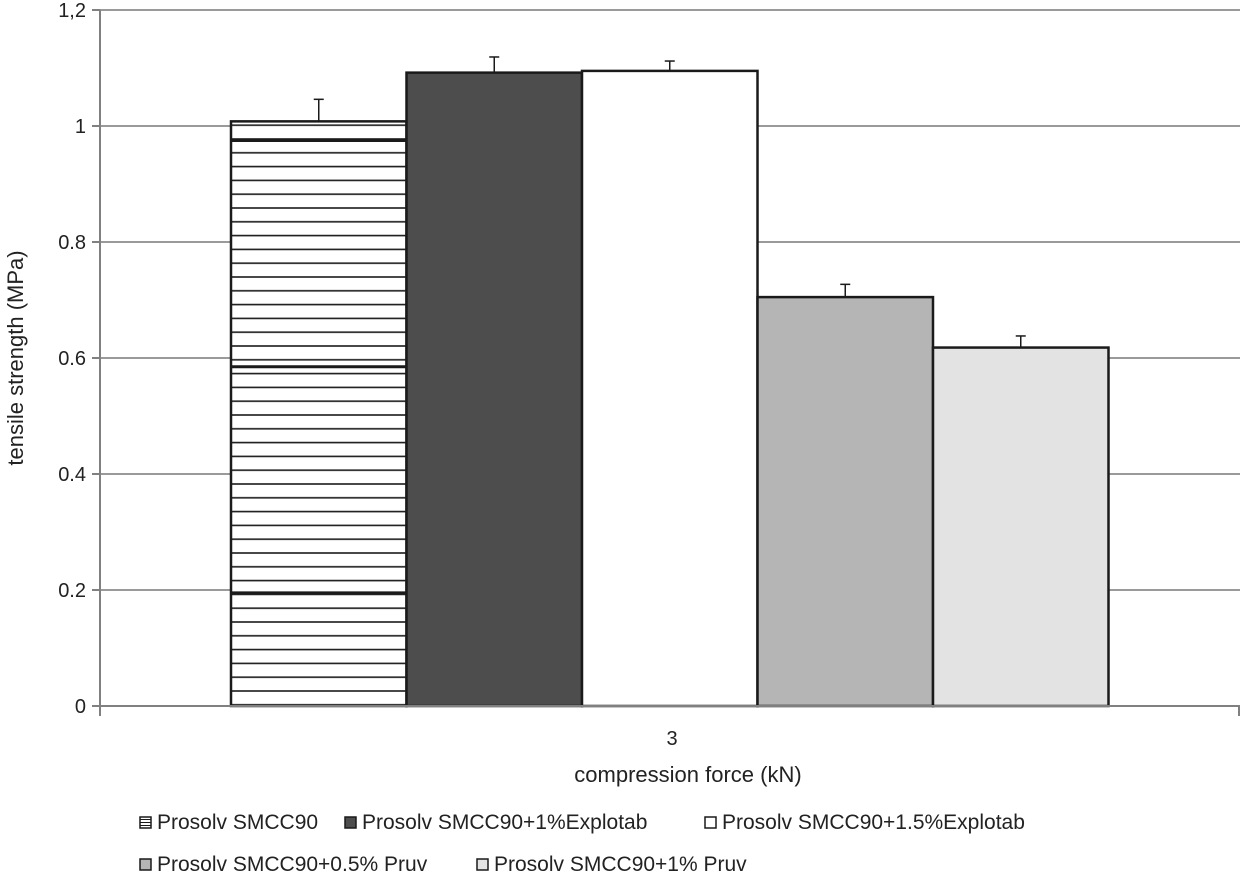 The height and width of the screenshot is (880, 1242). What do you see at coordinates (620, 864) in the screenshot?
I see `legend-label: Prosolv SMCC90+1% Pruv` at bounding box center [620, 864].